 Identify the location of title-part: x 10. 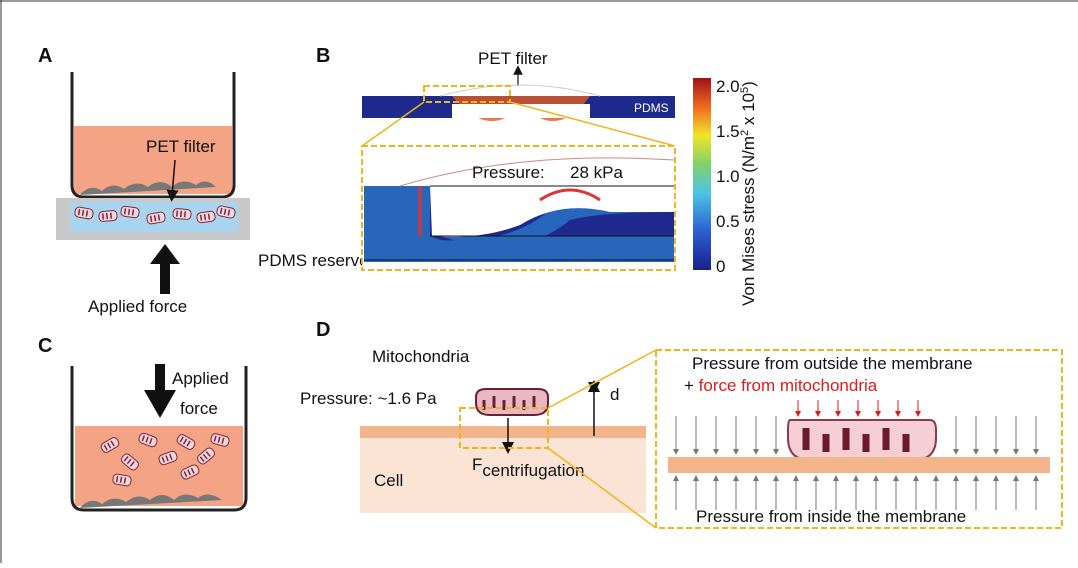
(748, 111).